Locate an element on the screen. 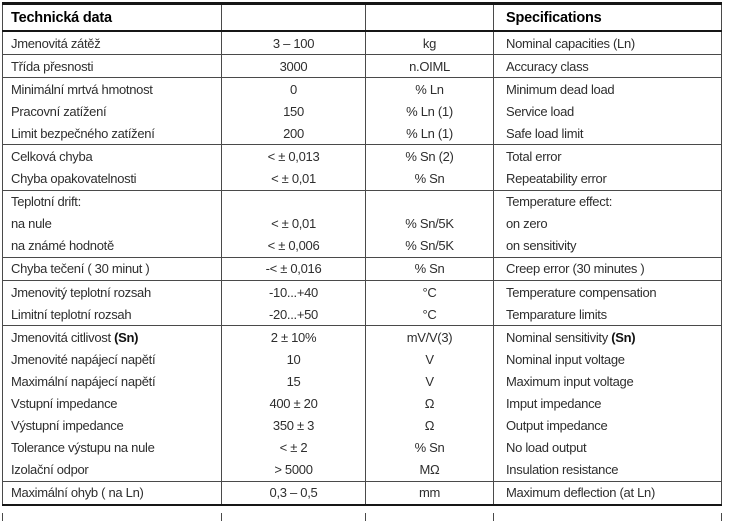 Image resolution: width=731 pixels, height=521 pixels. cell-label: Jmenovitý teplotní rozsah is located at coordinates (81, 292).